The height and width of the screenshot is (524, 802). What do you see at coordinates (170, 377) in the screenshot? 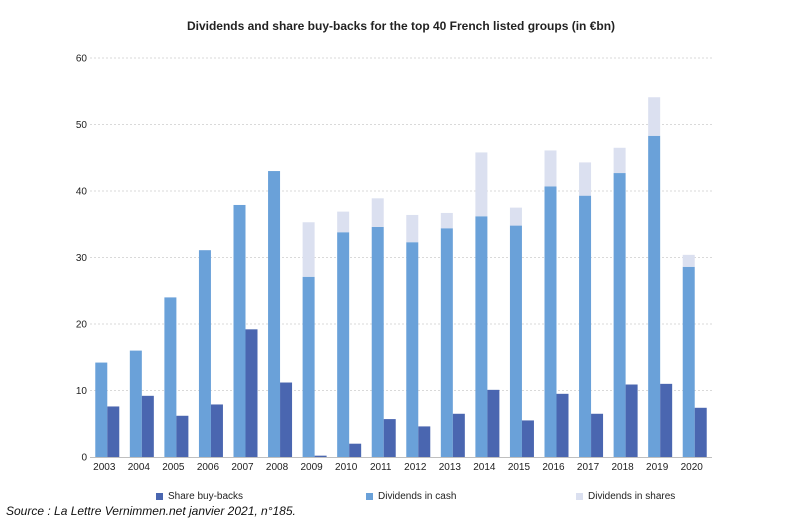
I see `bar-dividends-in-cash-2005` at bounding box center [170, 377].